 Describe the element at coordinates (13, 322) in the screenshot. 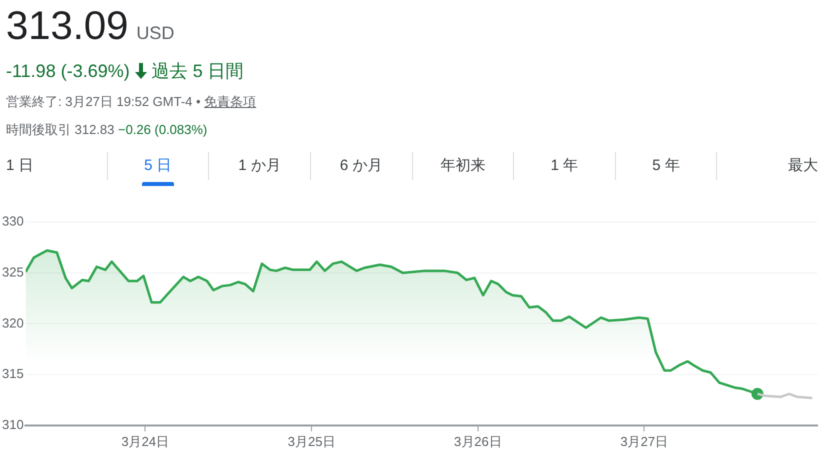

I see `y-tick-label: 320` at that location.